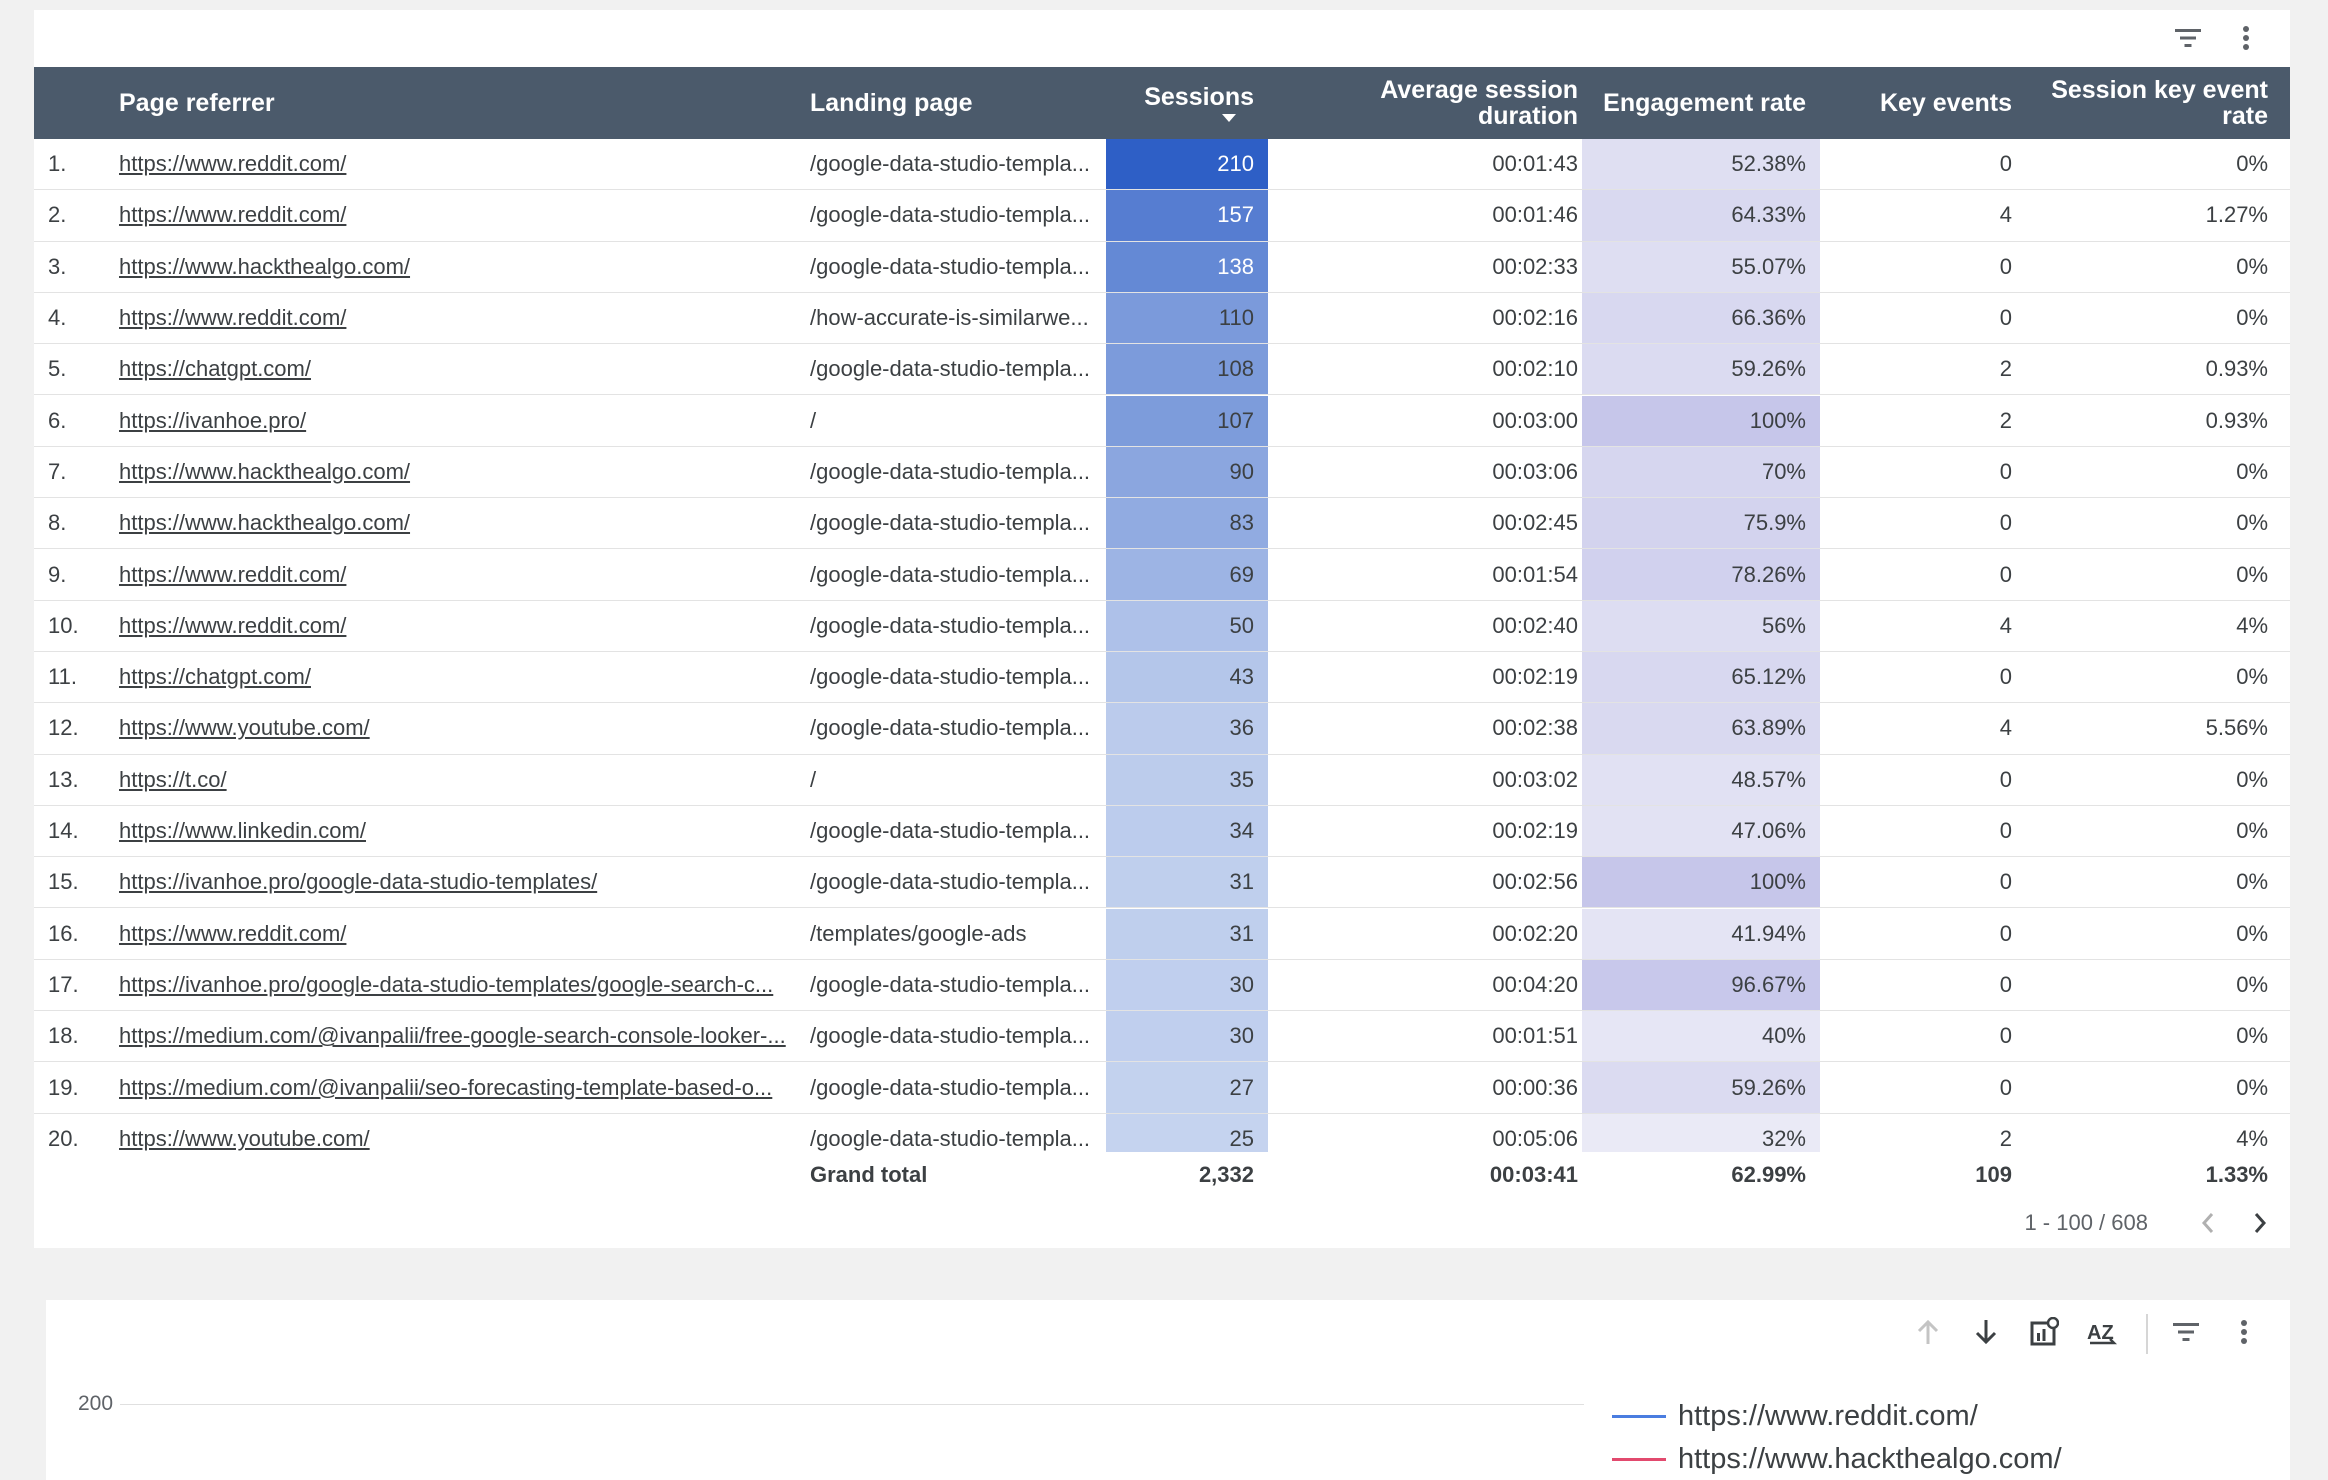  Describe the element at coordinates (197, 103) in the screenshot. I see `header-page-referrer: Page referrer` at that location.